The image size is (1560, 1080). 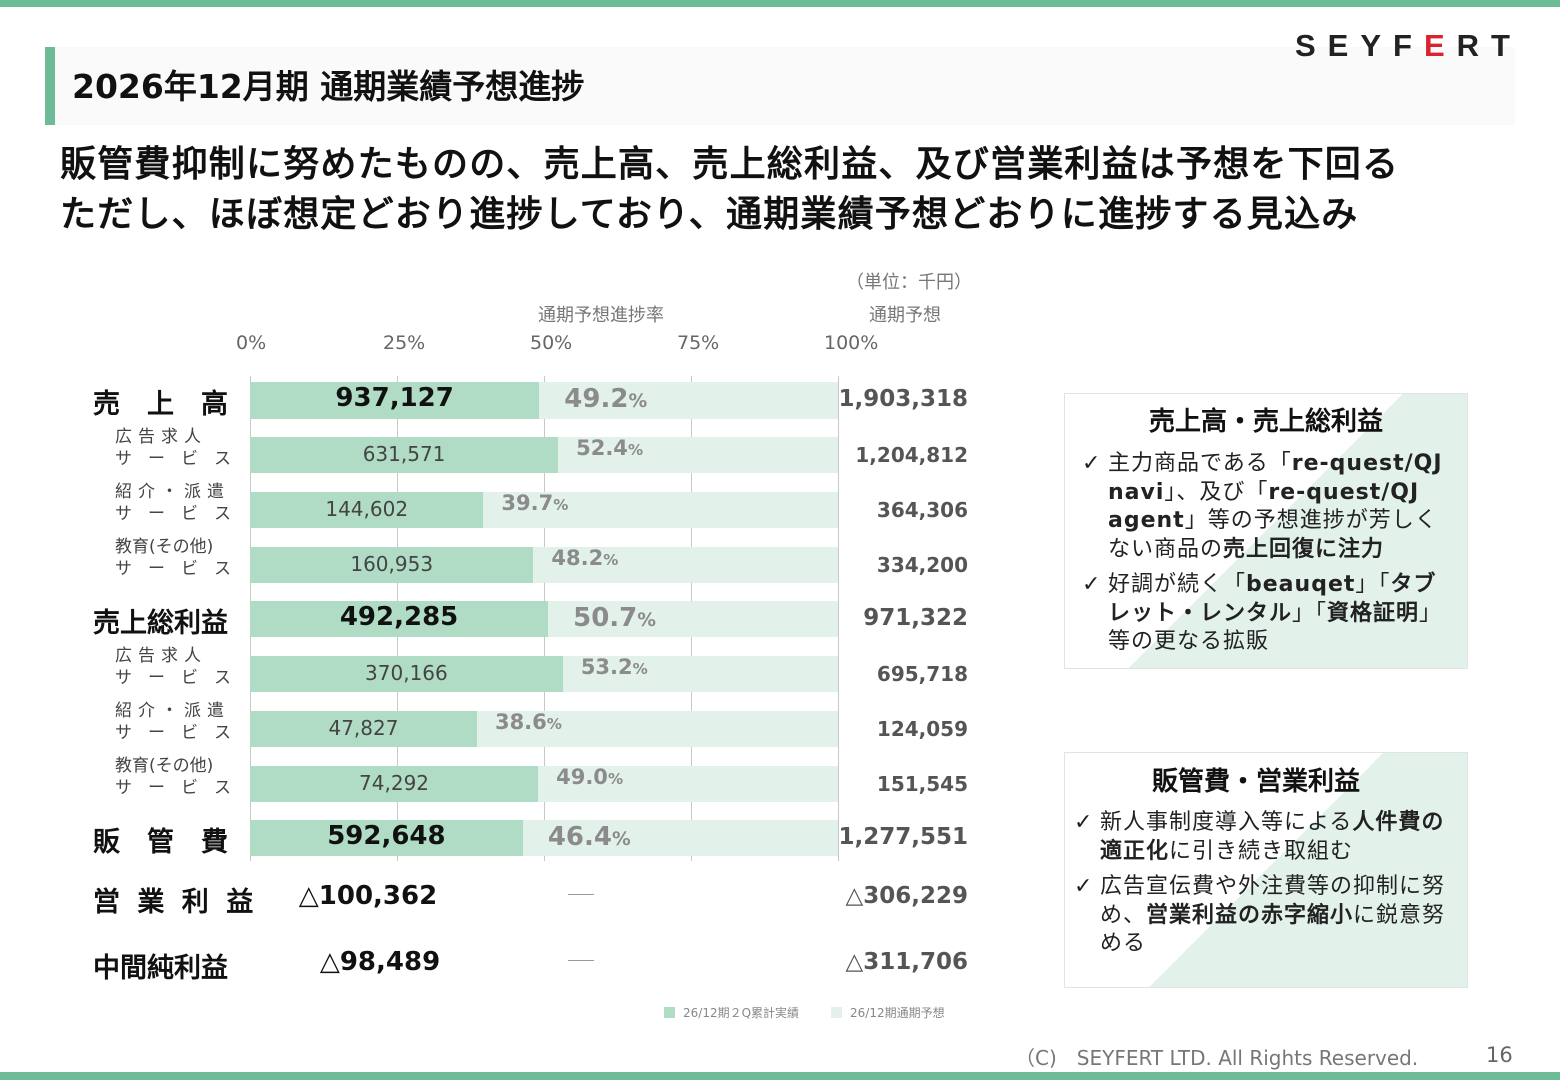 I want to click on percent-value: 52.4, so click(x=602, y=448).